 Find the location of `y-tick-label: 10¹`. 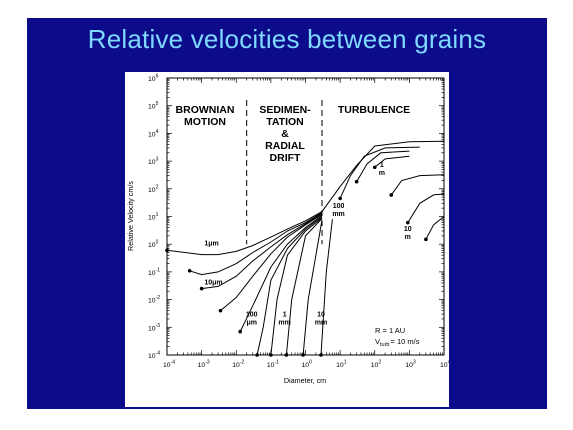

y-tick-label: 10¹ is located at coordinates (153, 217).